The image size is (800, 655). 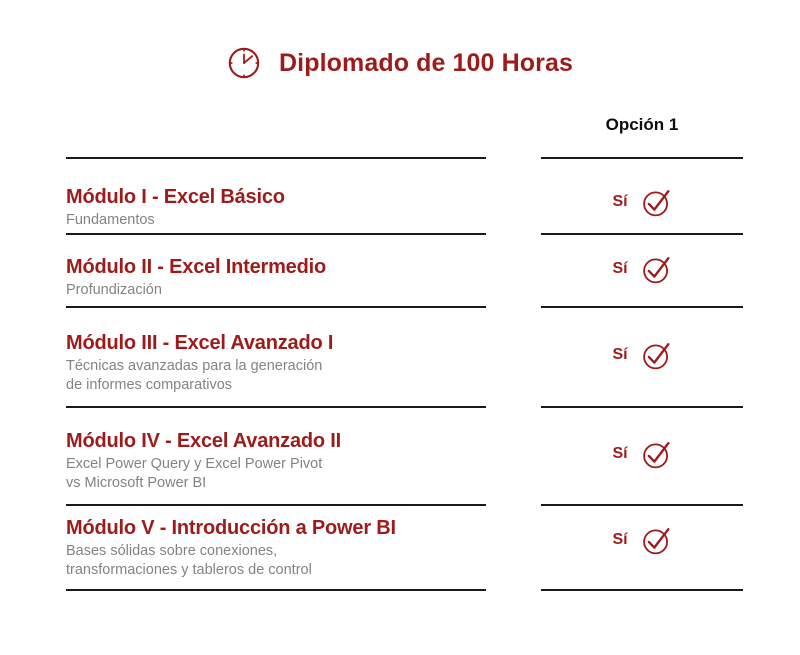 I want to click on divider-row-1-right, so click(x=642, y=234).